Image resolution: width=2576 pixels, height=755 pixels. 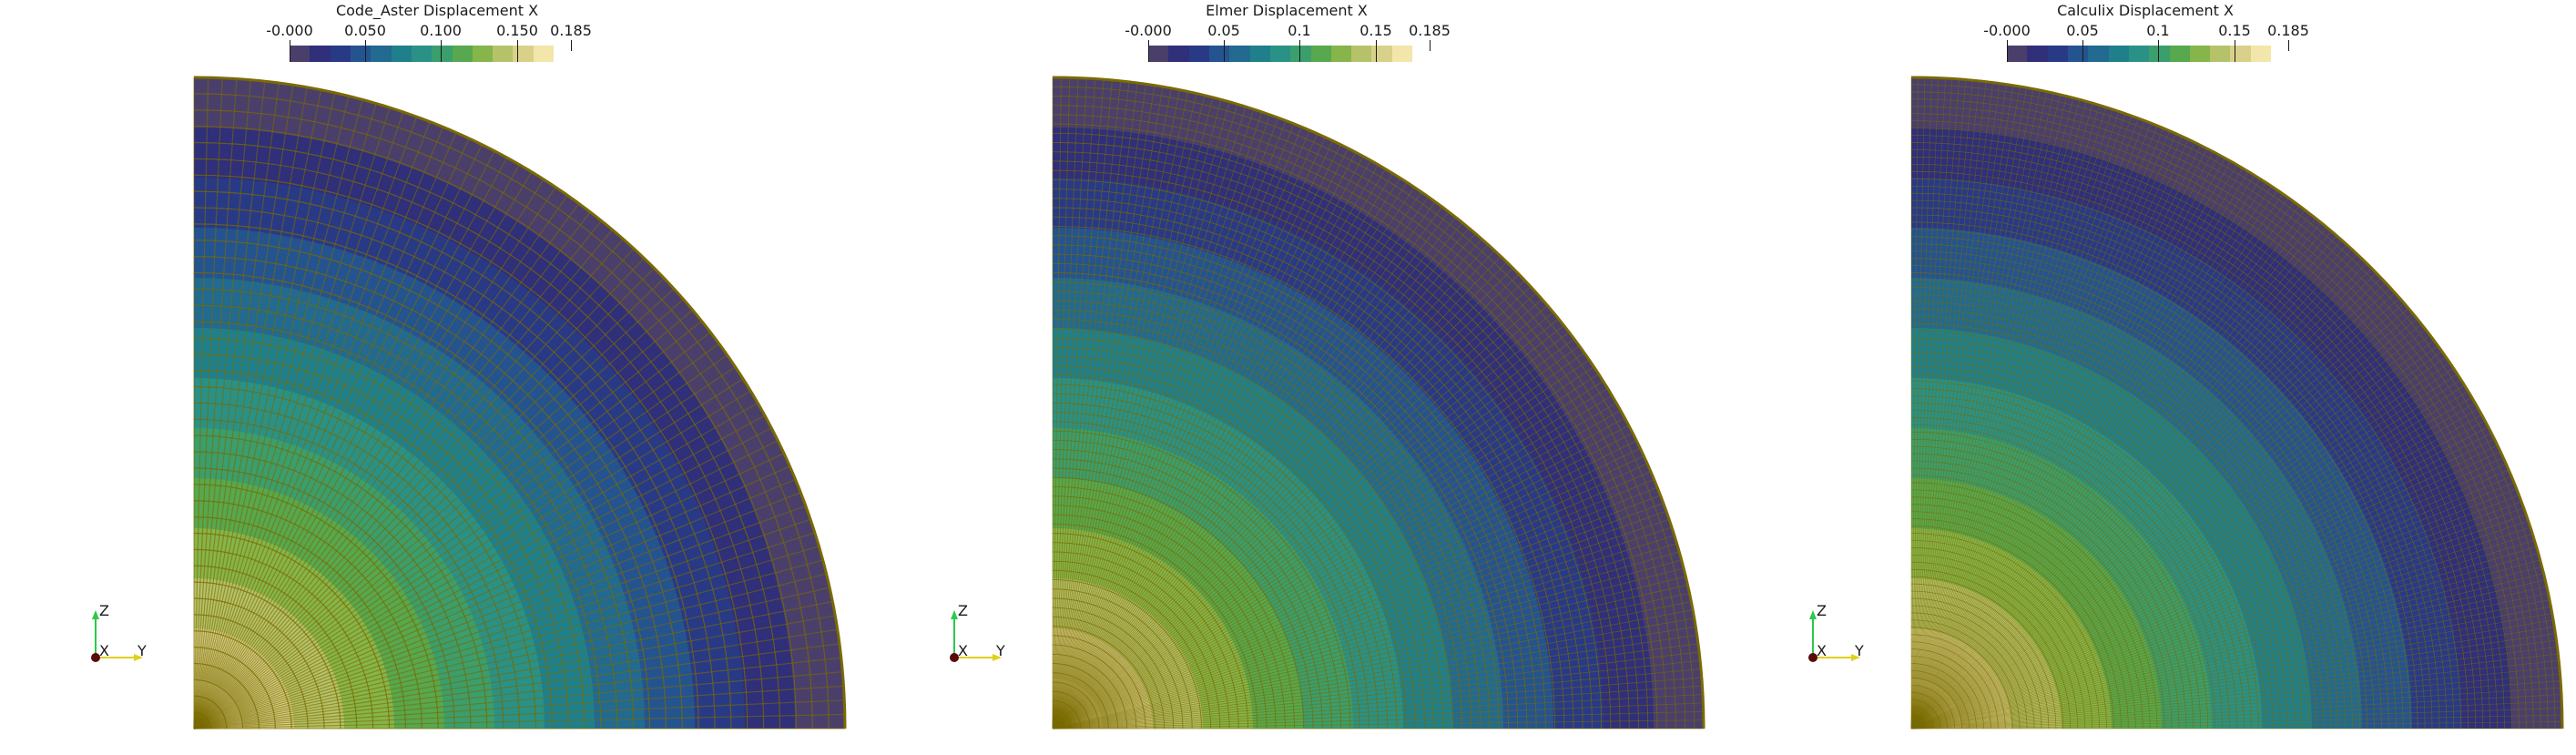 What do you see at coordinates (517, 31) in the screenshot?
I see `colorbar-tick-label: 0.150` at bounding box center [517, 31].